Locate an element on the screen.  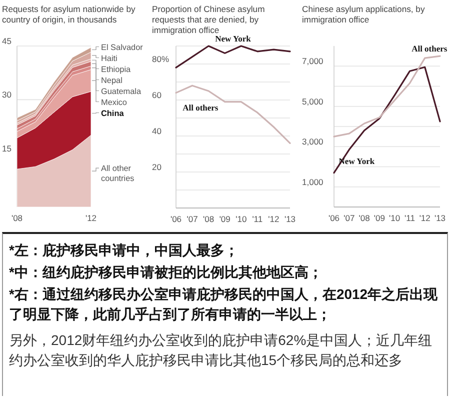
y-tick-label: 7,000 is located at coordinates (313, 61).